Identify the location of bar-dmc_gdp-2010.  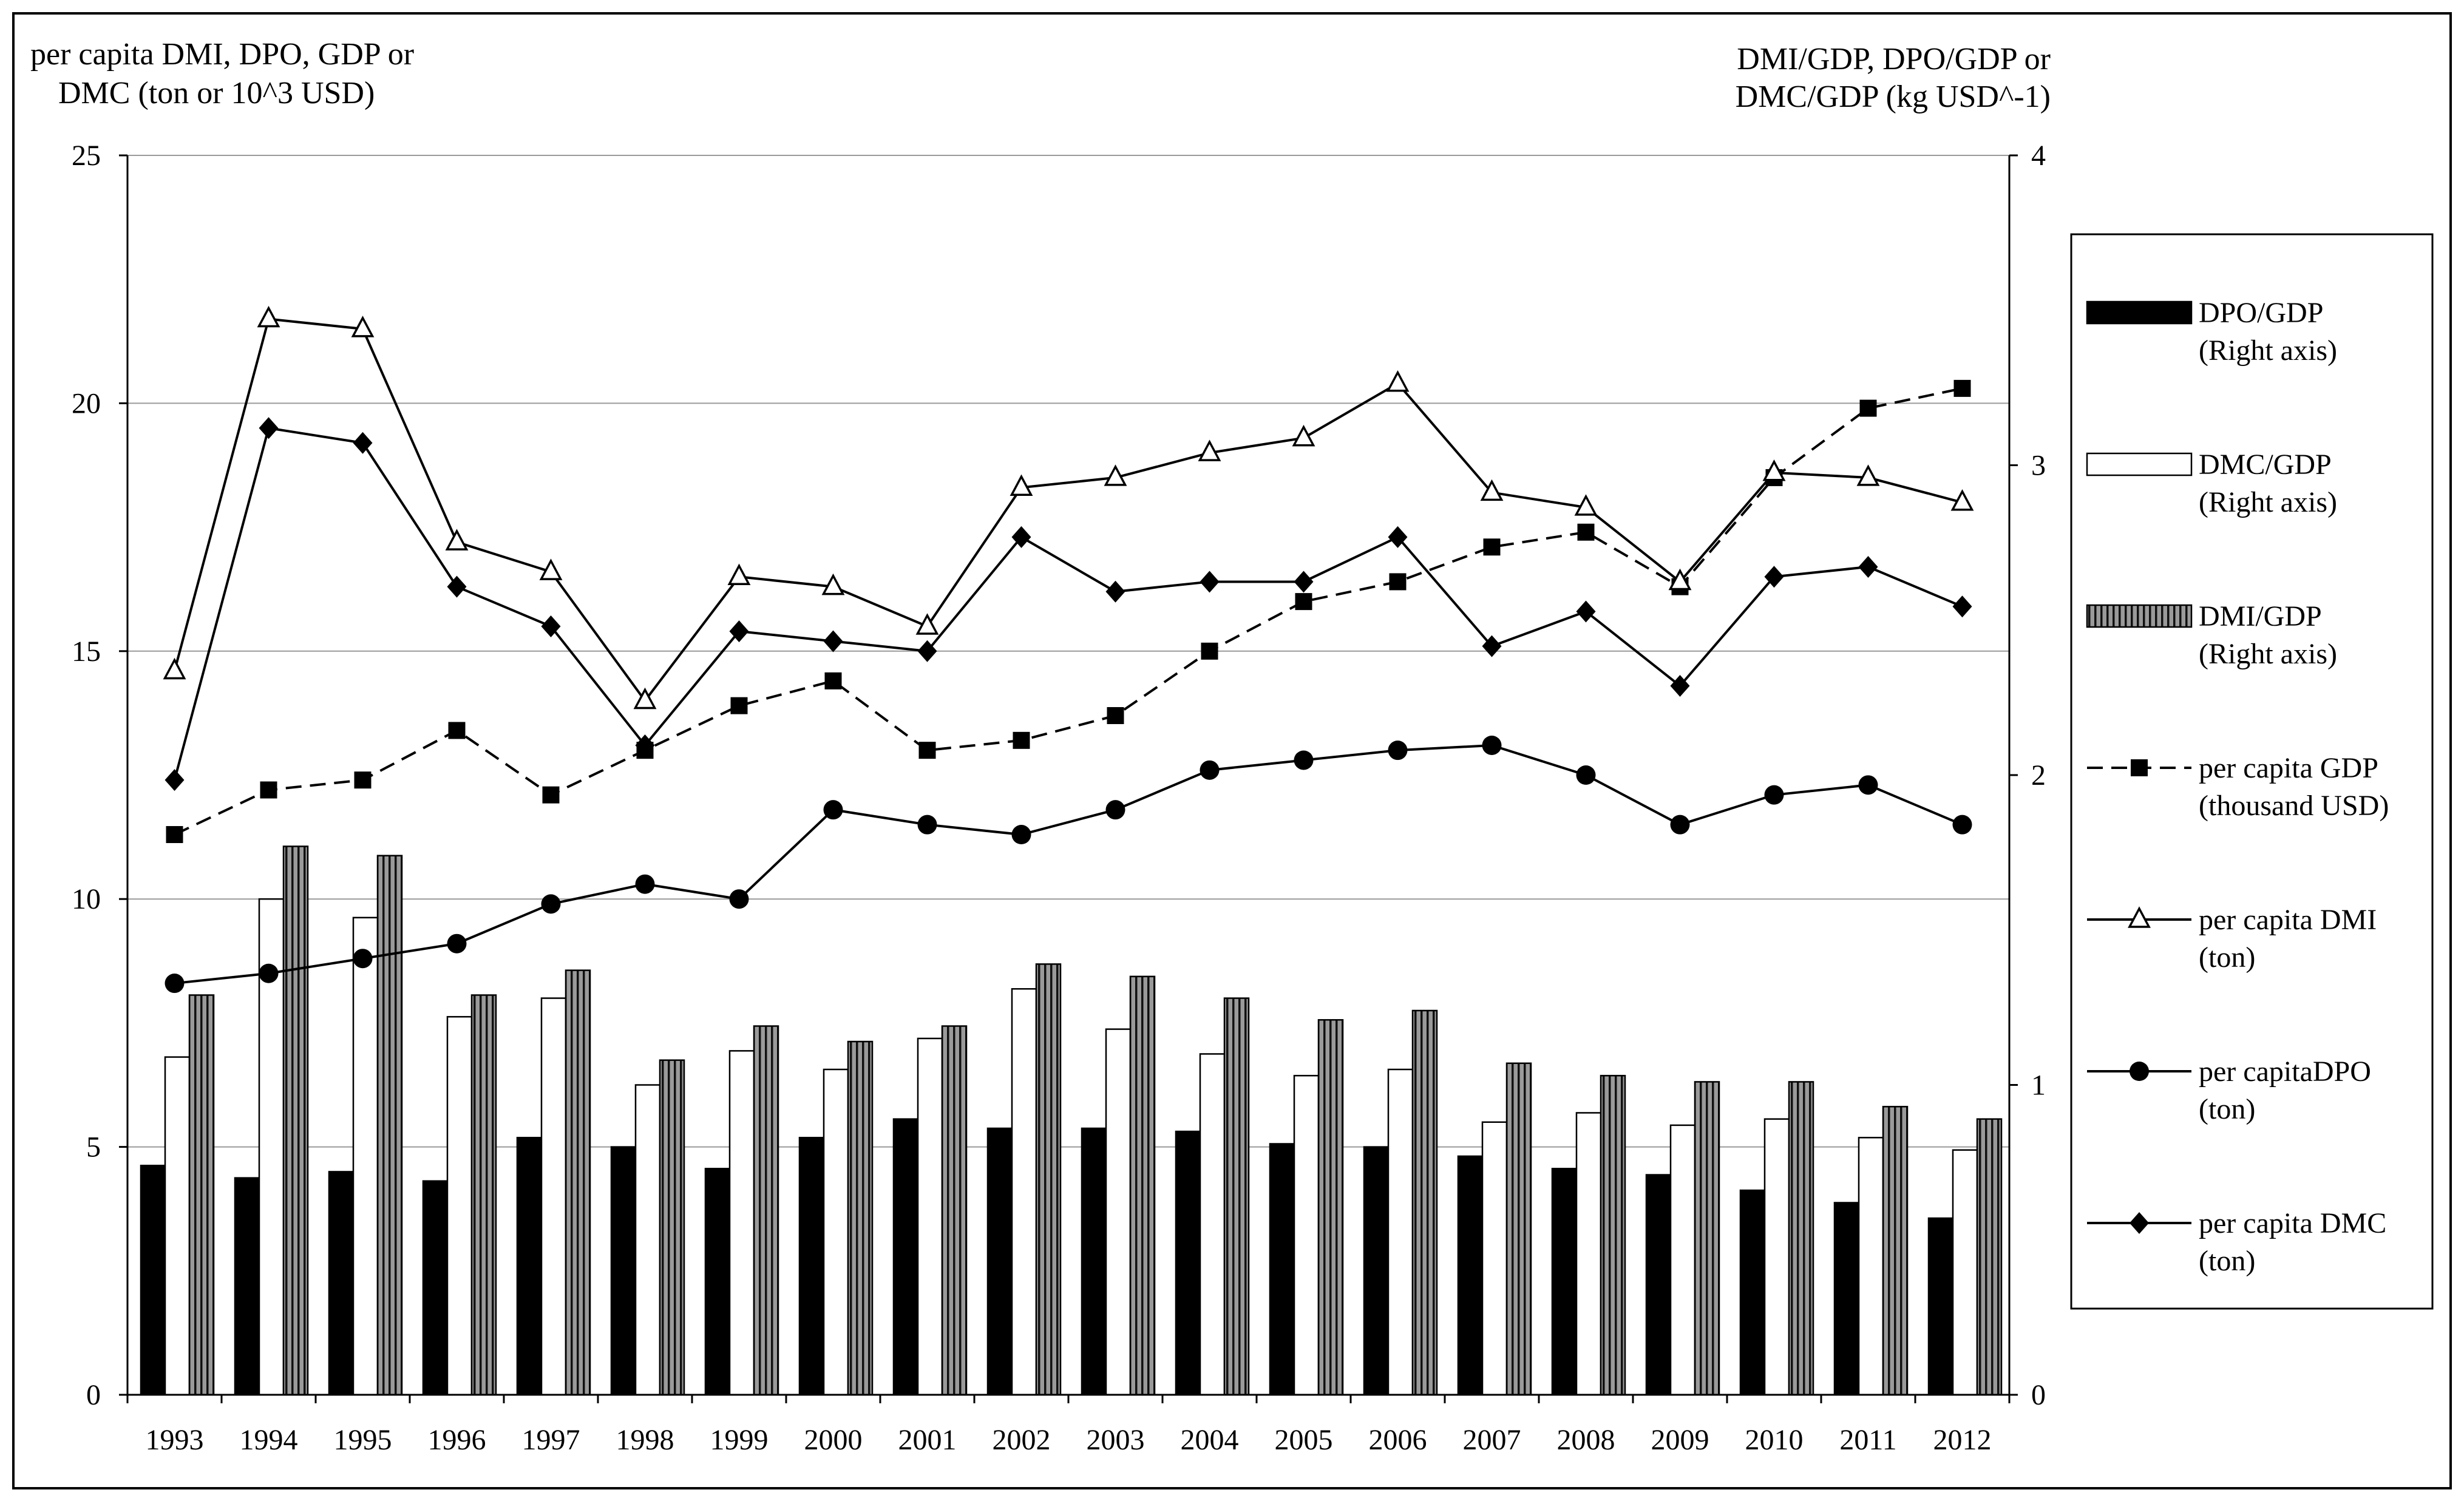
(1776, 1257).